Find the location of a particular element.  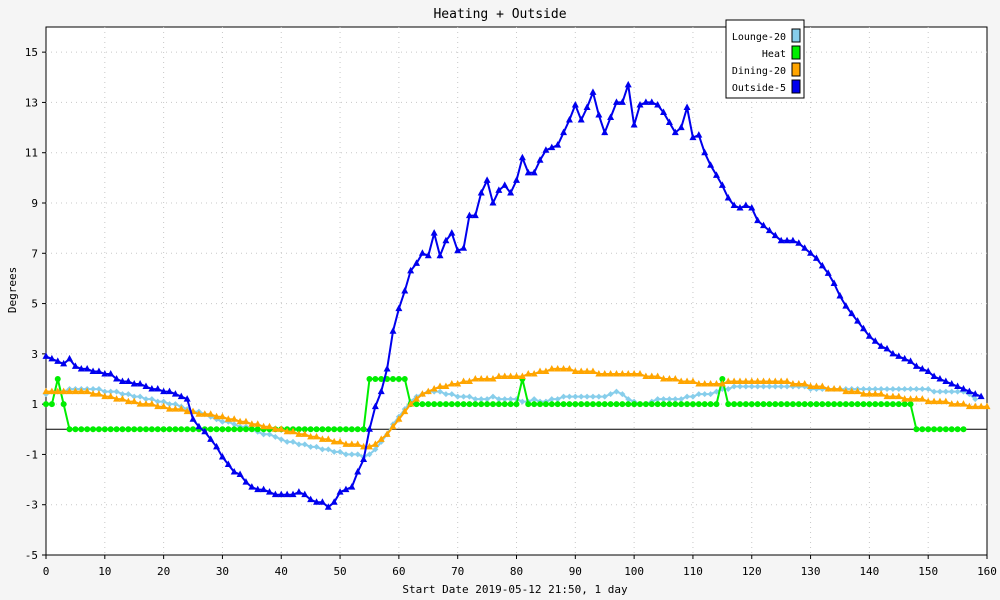

x-tick-label: 40 is located at coordinates (281, 571).